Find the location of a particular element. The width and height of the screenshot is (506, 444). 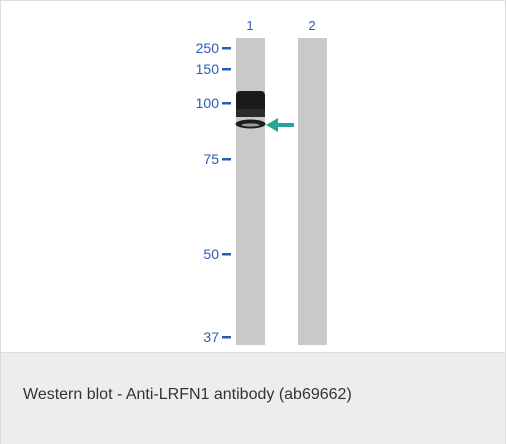

lane-label-1: 1 is located at coordinates (249, 25).